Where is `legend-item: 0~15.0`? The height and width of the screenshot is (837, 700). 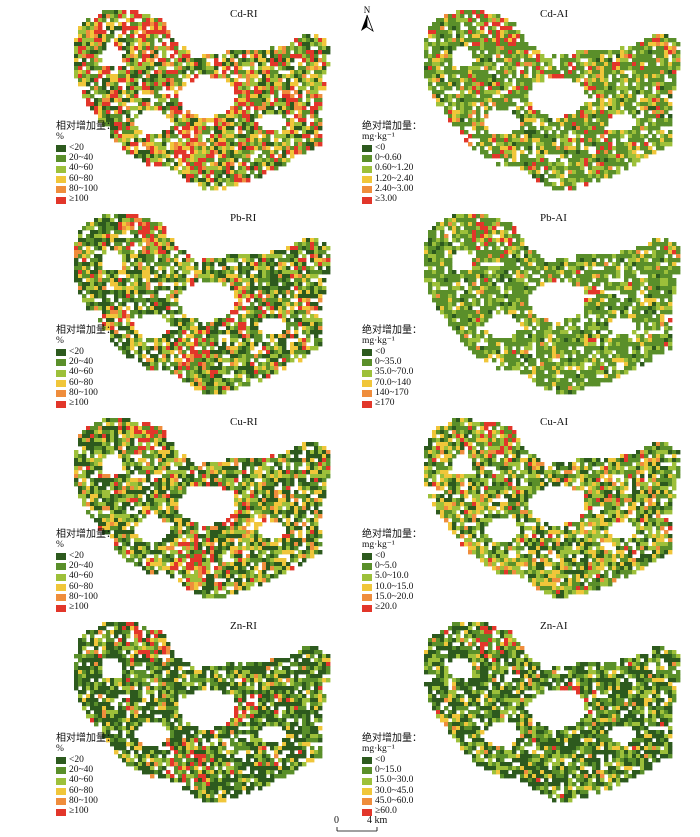 legend-item: 0~15.0 is located at coordinates (392, 770).